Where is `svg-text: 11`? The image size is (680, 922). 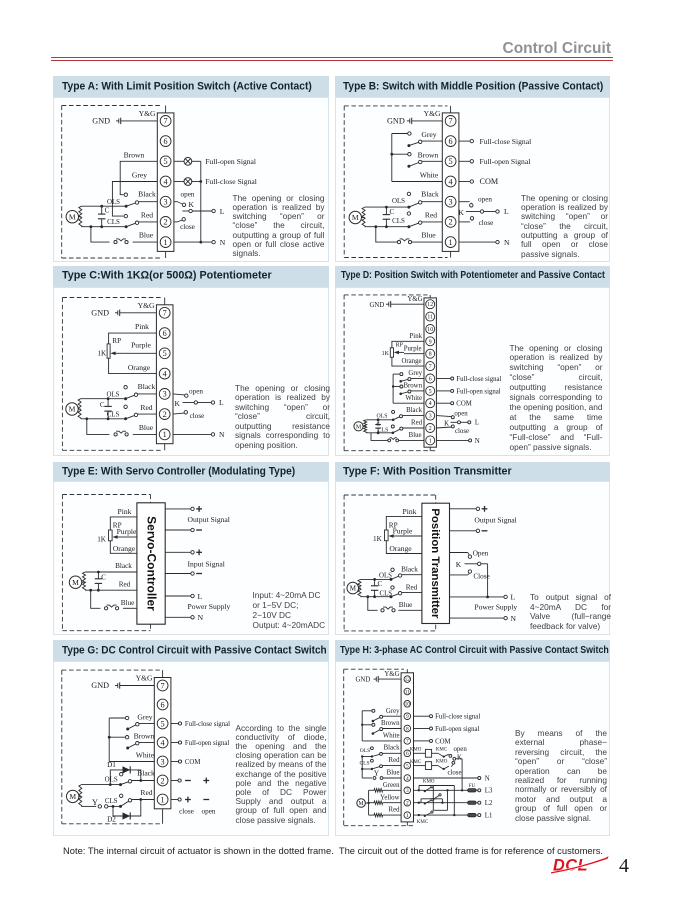 svg-text: 11 is located at coordinates (407, 692).